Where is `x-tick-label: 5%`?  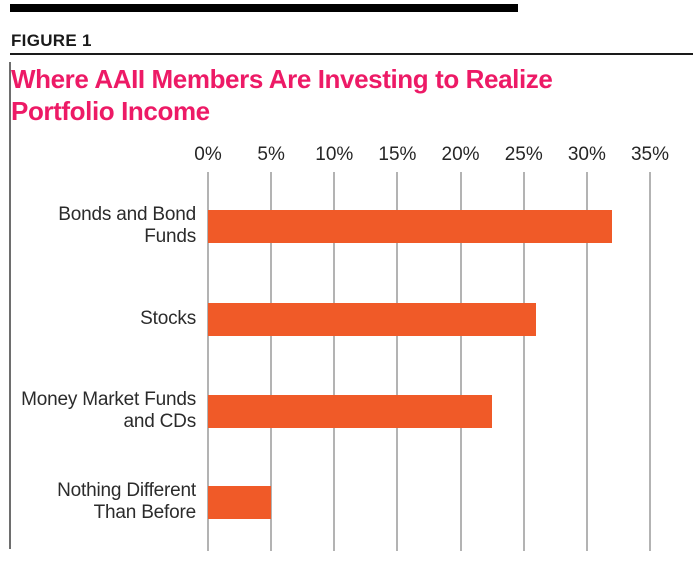 x-tick-label: 5% is located at coordinates (271, 154).